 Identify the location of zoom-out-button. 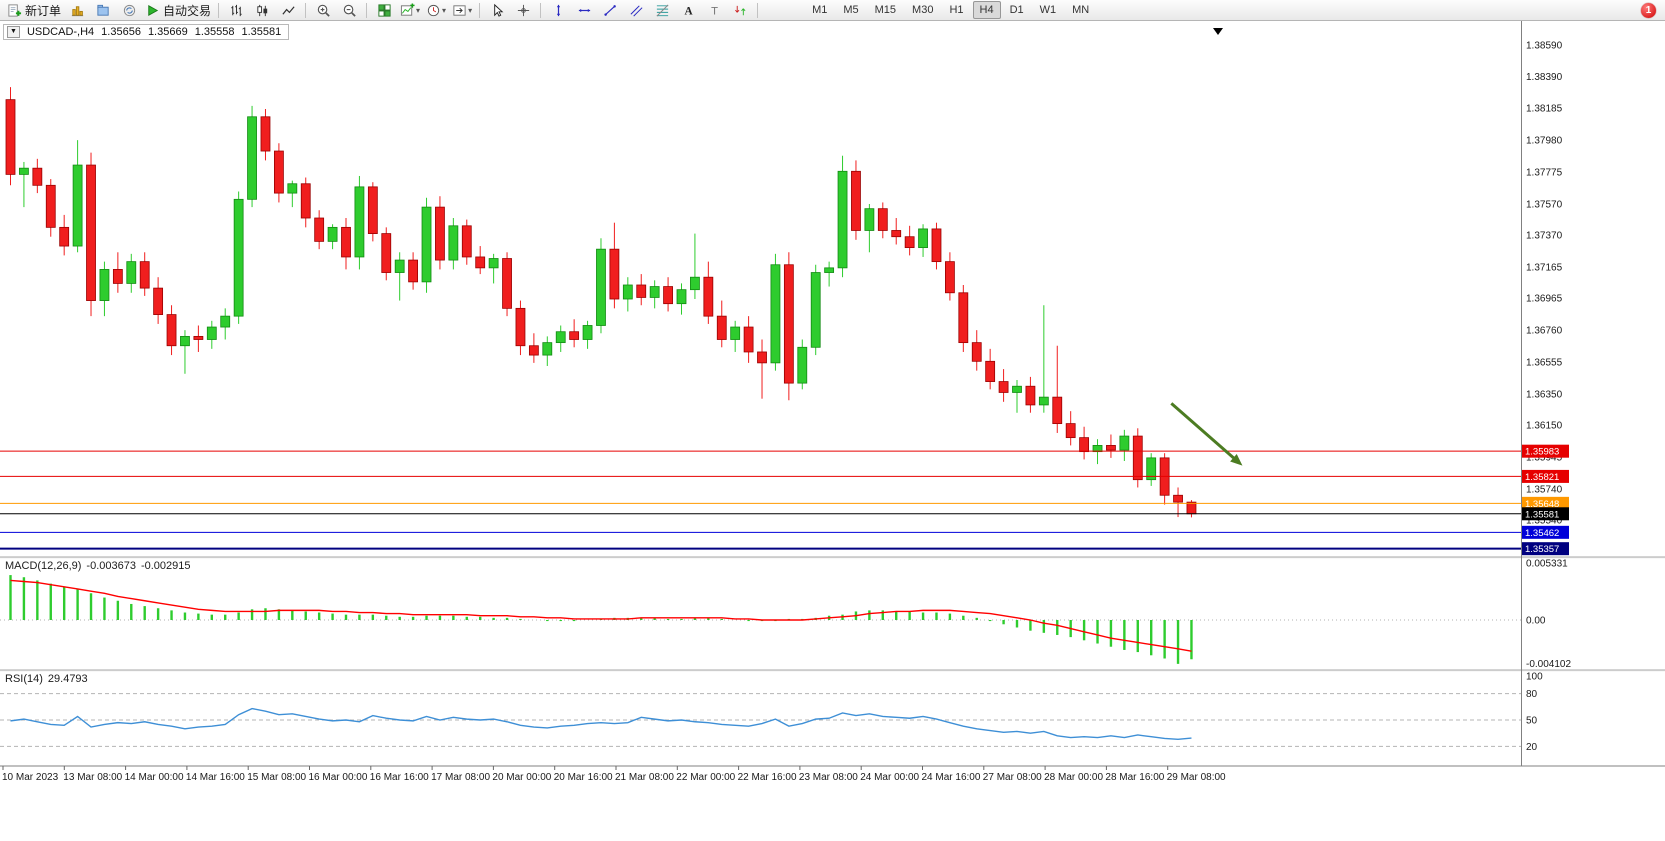
(349, 10).